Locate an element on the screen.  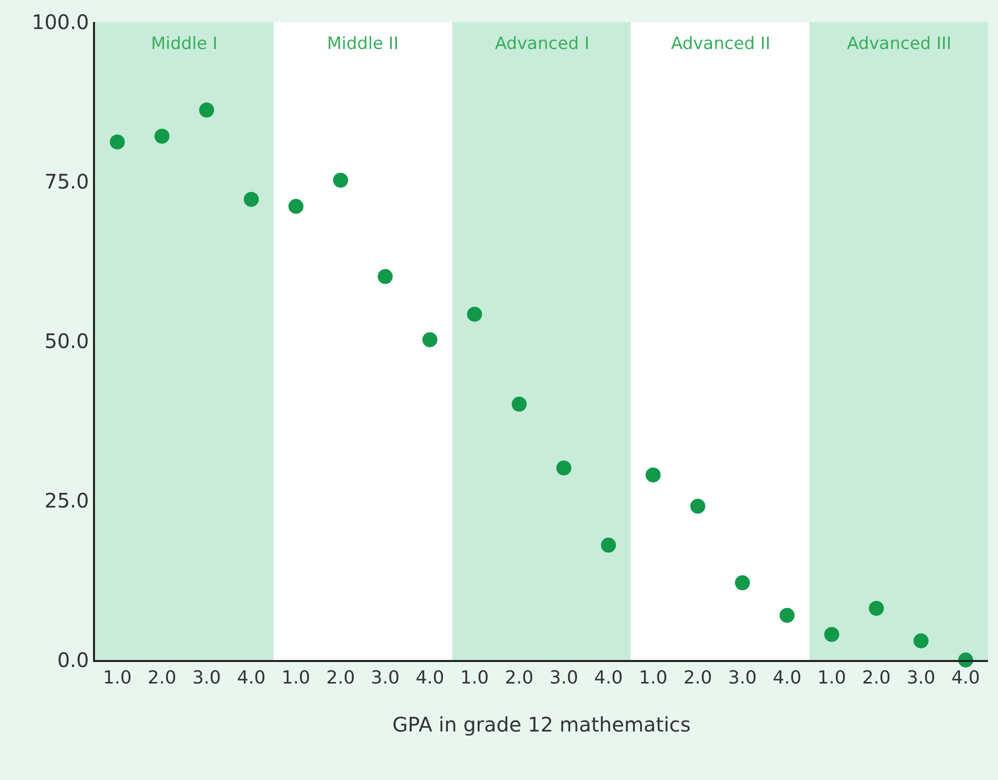
annotation: Advanced III is located at coordinates (899, 44).